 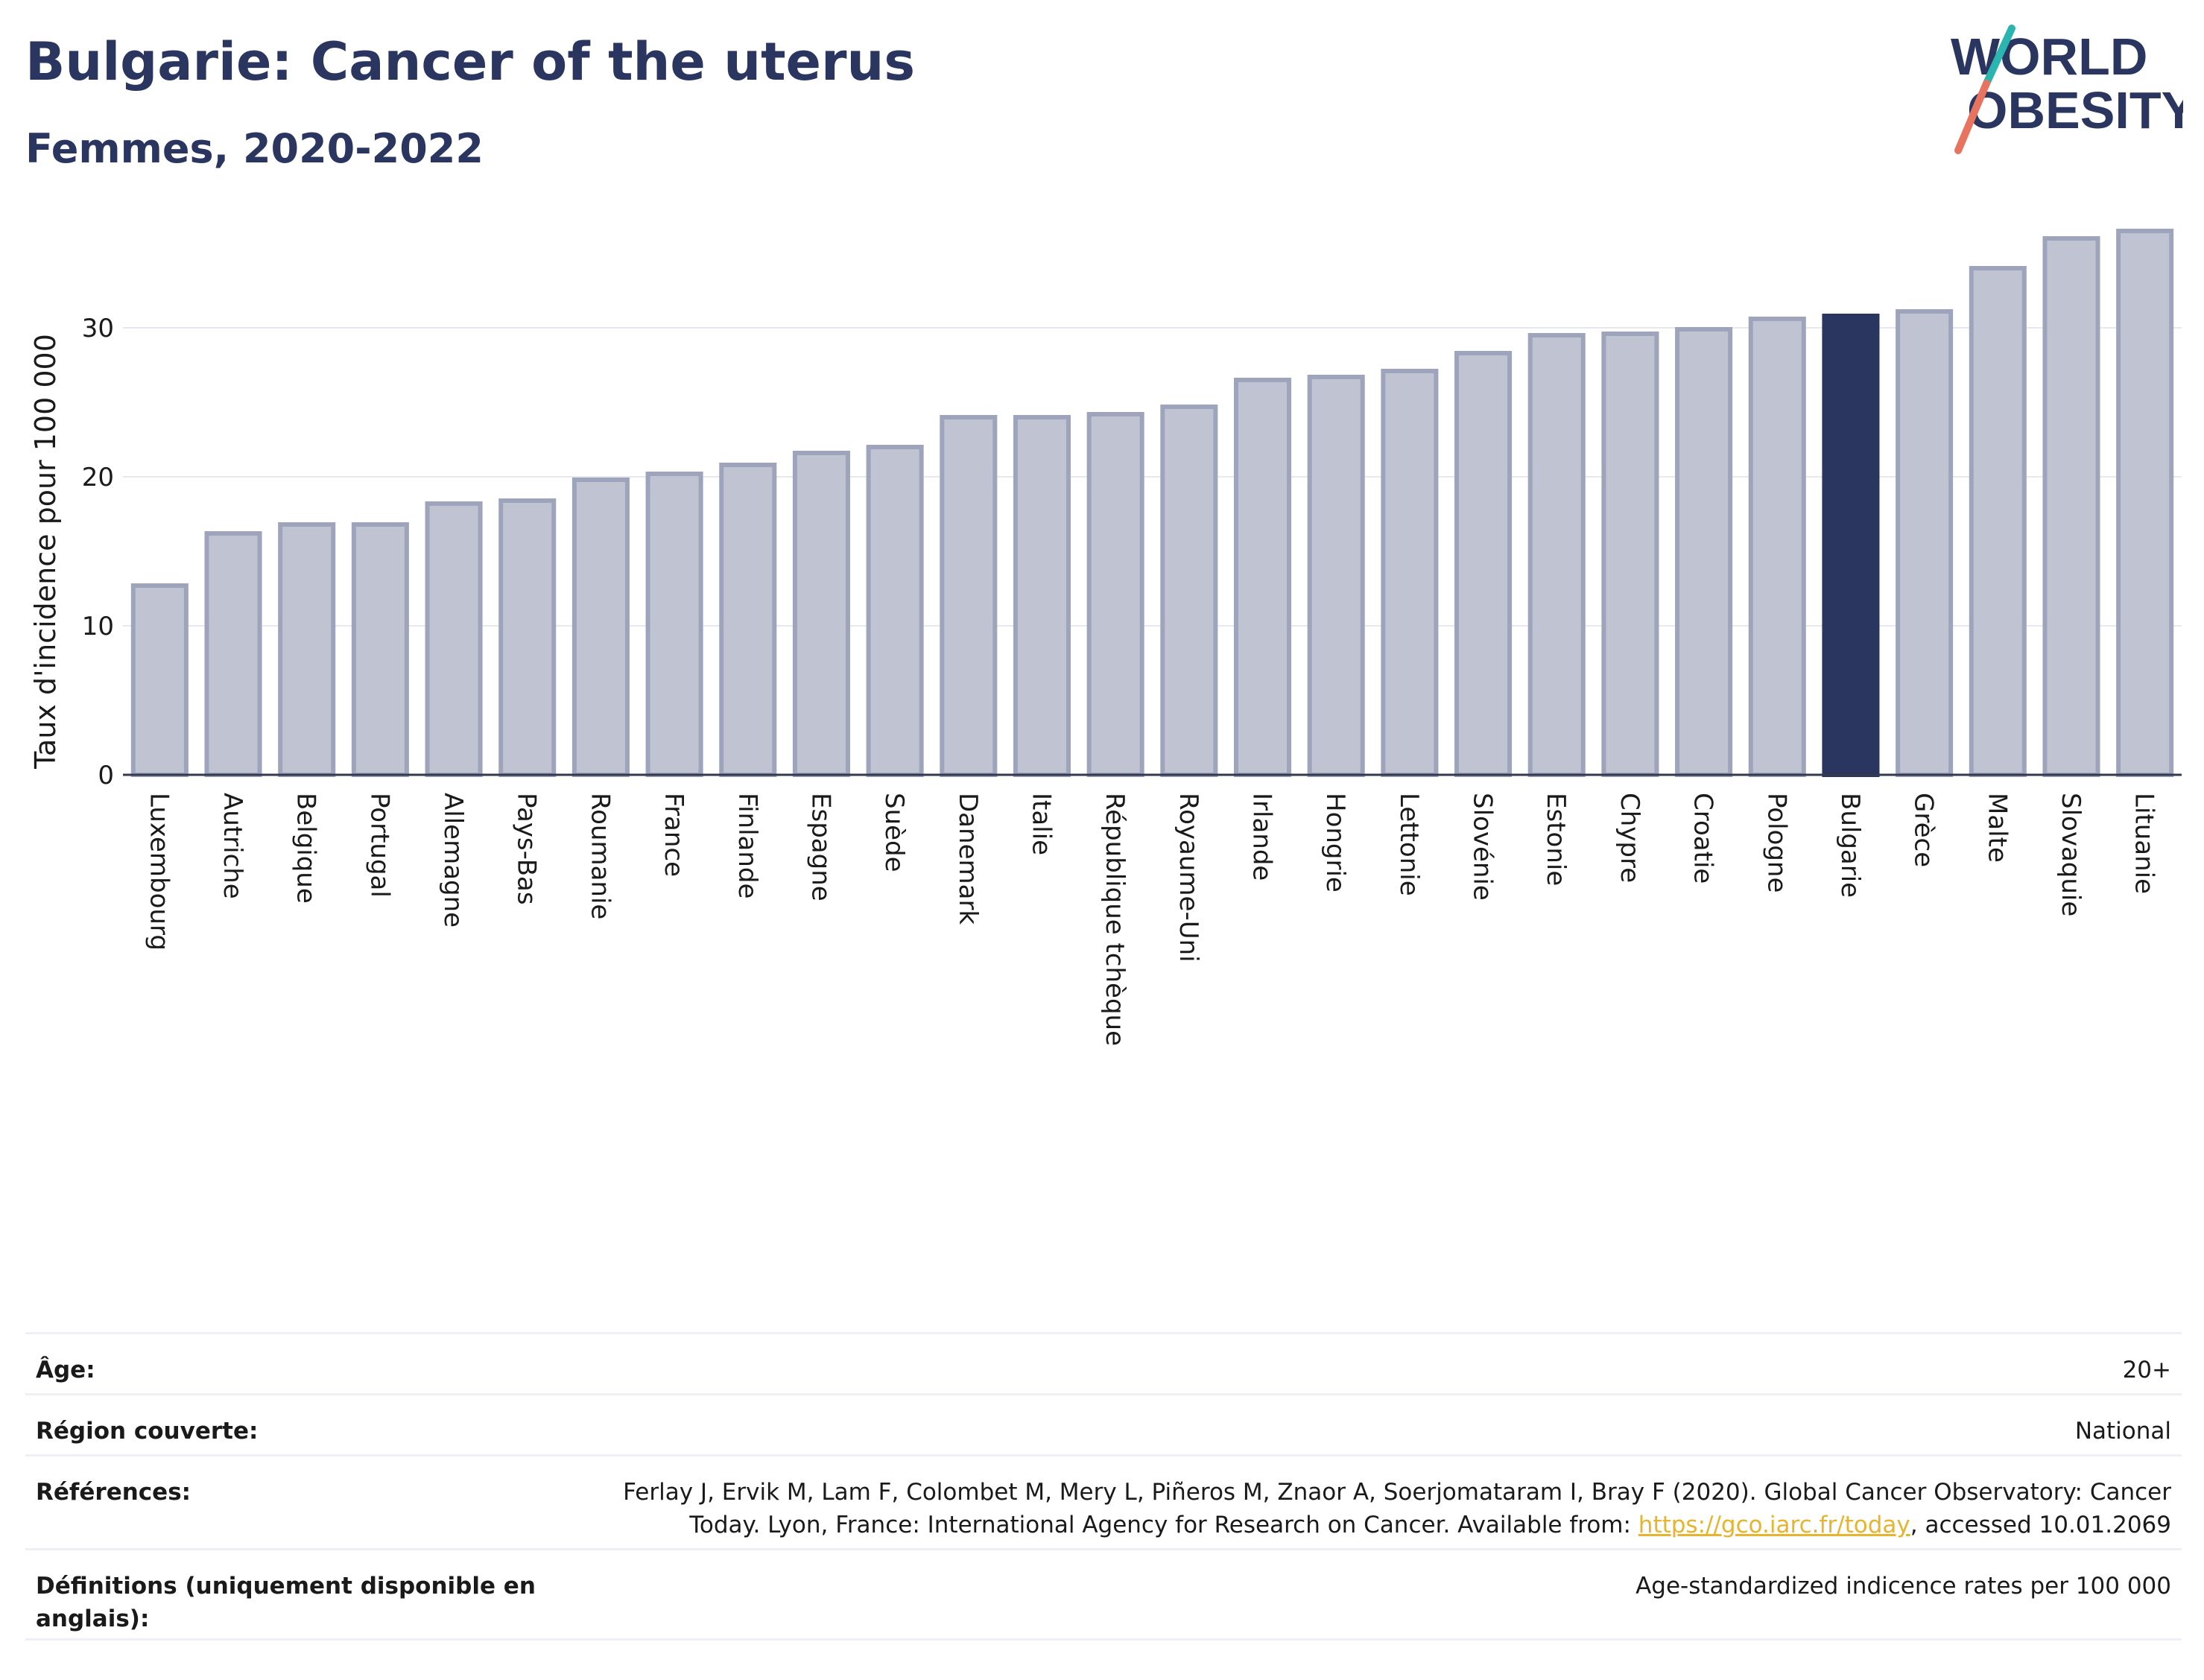 What do you see at coordinates (254, 148) in the screenshot?
I see `chart-subtitle: Femmes, 2020-2022` at bounding box center [254, 148].